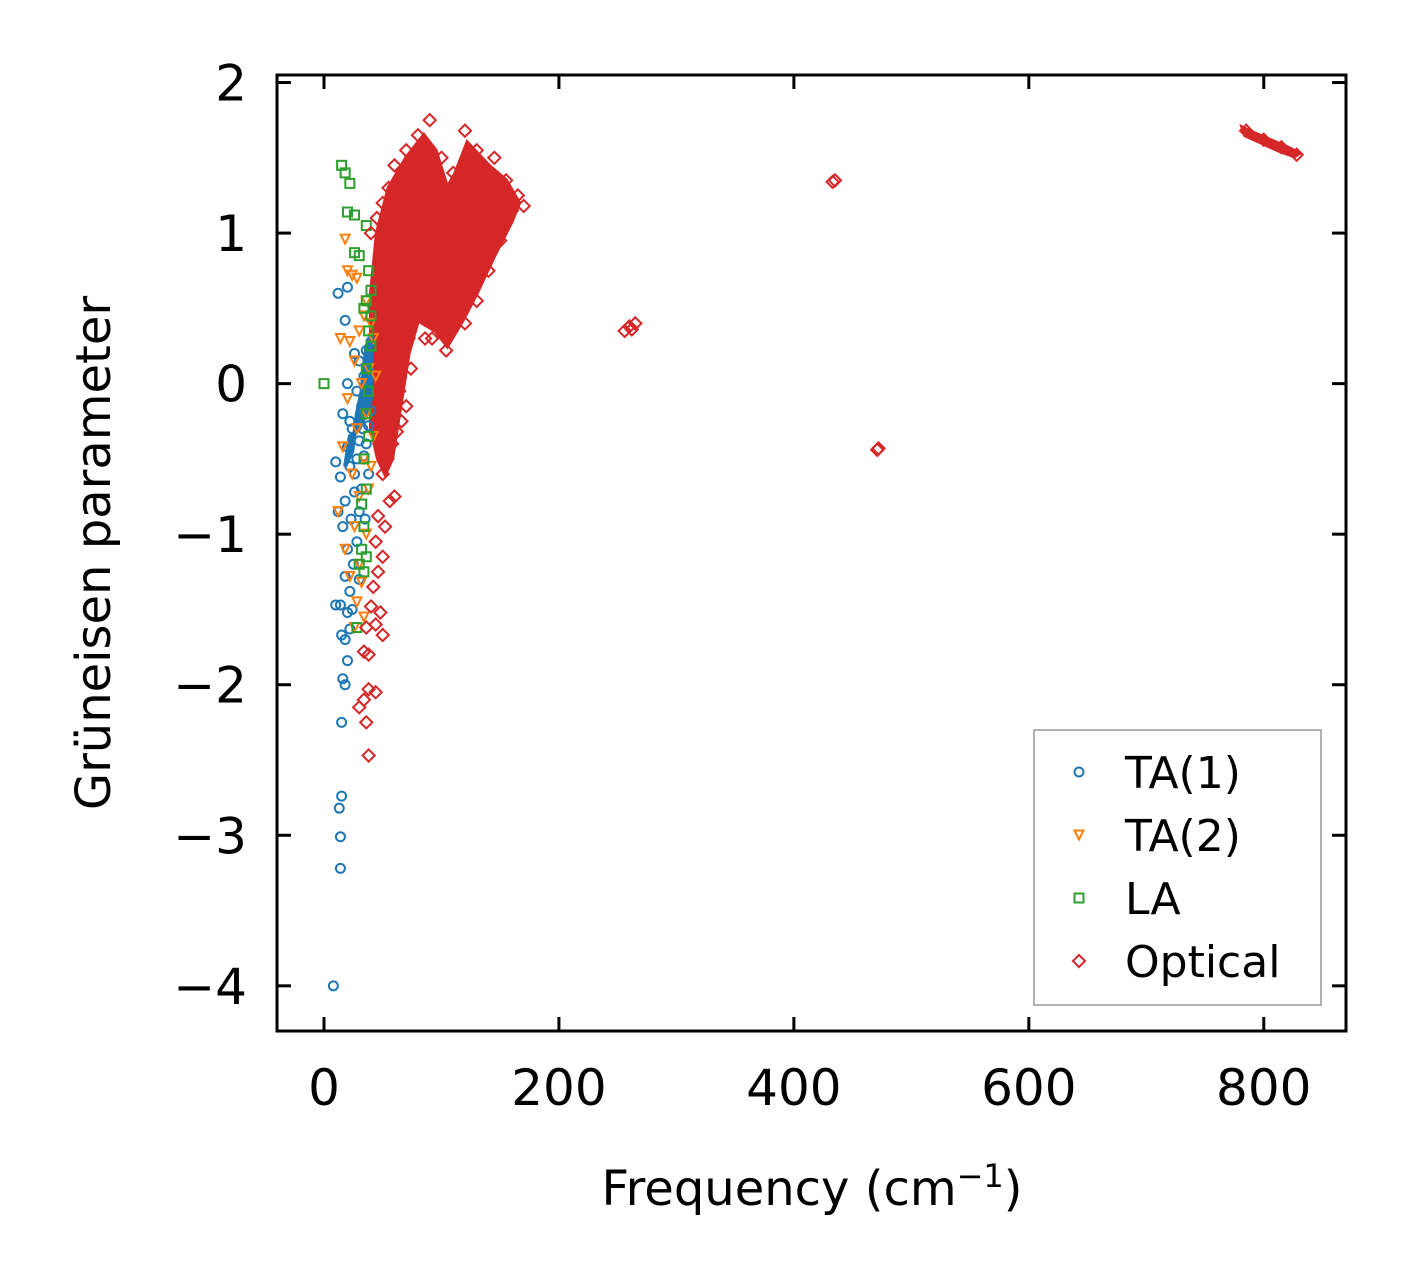 This screenshot has height=1280, width=1406. Describe the element at coordinates (1079, 898) in the screenshot. I see `legend-marker-la` at that location.